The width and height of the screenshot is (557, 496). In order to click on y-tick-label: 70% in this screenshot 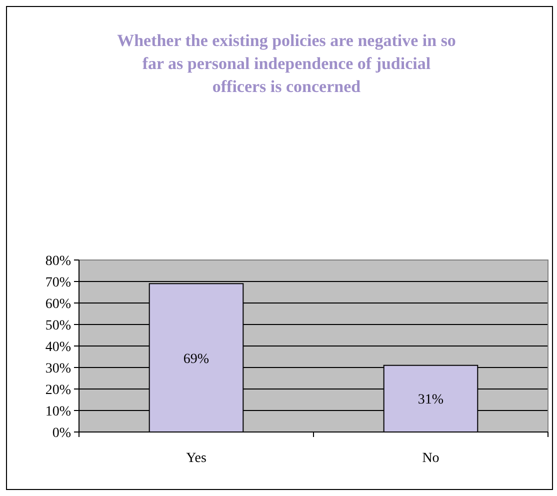, I will do `click(58, 283)`.